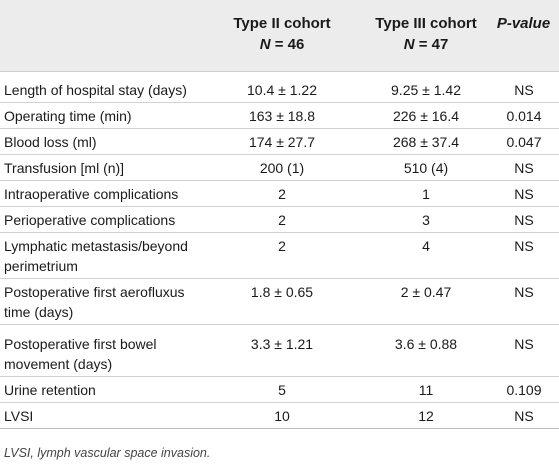 Image resolution: width=559 pixels, height=466 pixels. I want to click on header-type3-n: N = 47, so click(426, 44).